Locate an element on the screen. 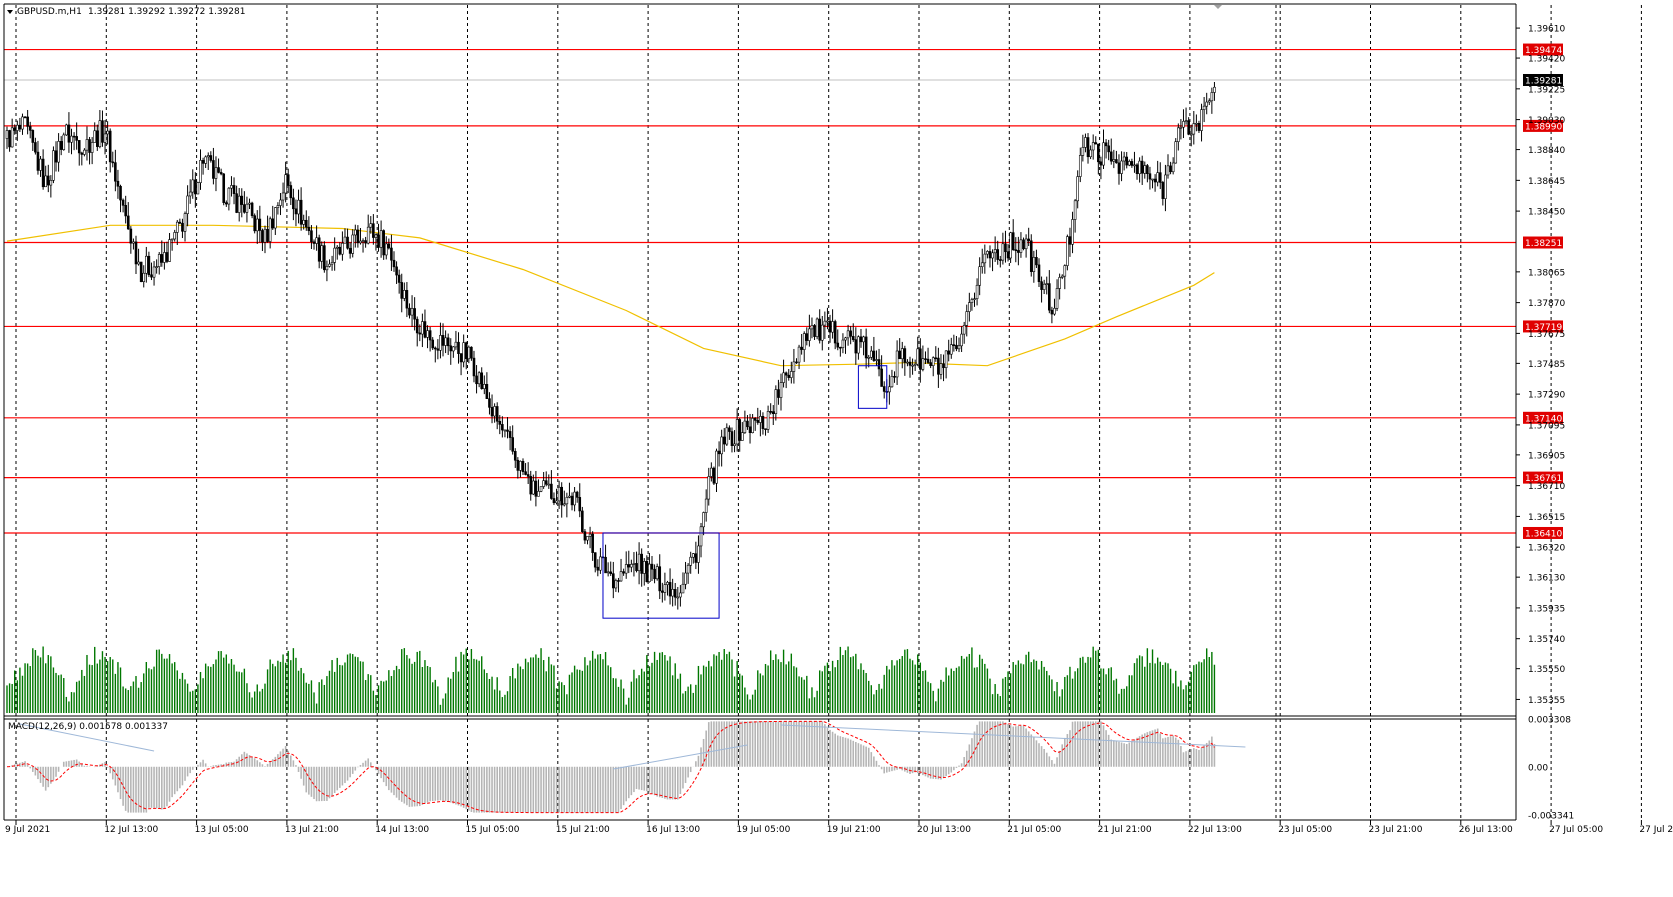 Image resolution: width=1673 pixels, height=897 pixels. time-axis-label: 23 Jul 21:00 is located at coordinates (1396, 830).